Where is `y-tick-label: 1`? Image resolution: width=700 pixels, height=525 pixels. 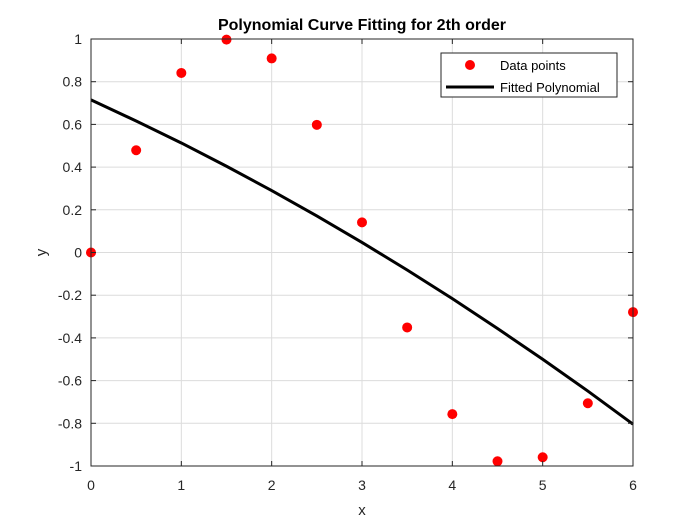 y-tick-label: 1 is located at coordinates (78, 39).